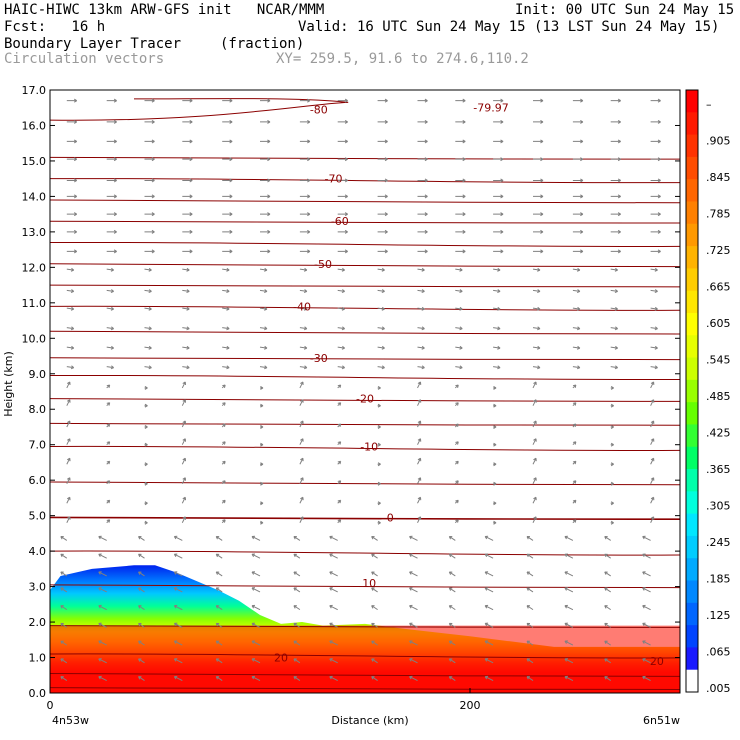 This screenshot has width=740, height=740. I want to click on x-left-end-label: 4n53w, so click(70, 720).